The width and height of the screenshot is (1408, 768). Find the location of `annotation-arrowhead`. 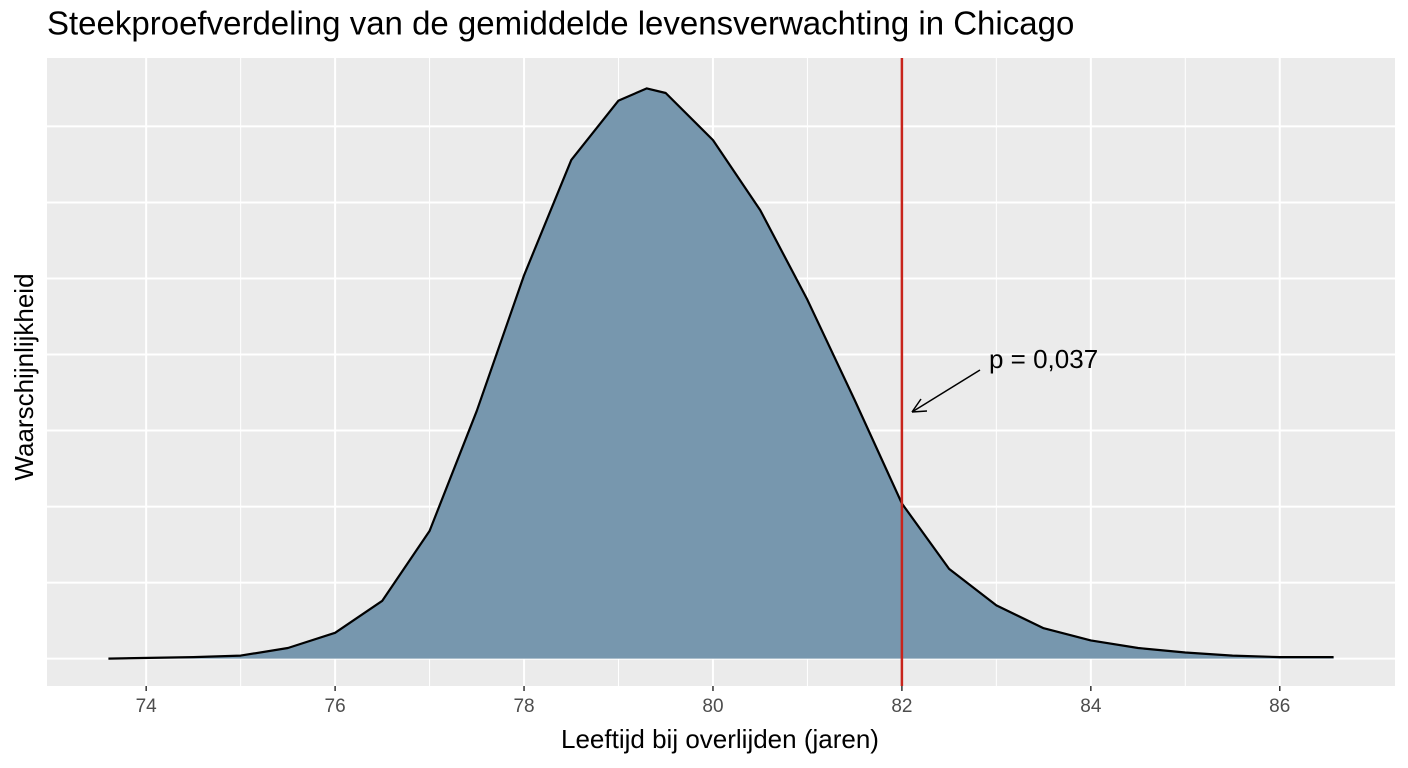

annotation-arrowhead is located at coordinates (919, 405).